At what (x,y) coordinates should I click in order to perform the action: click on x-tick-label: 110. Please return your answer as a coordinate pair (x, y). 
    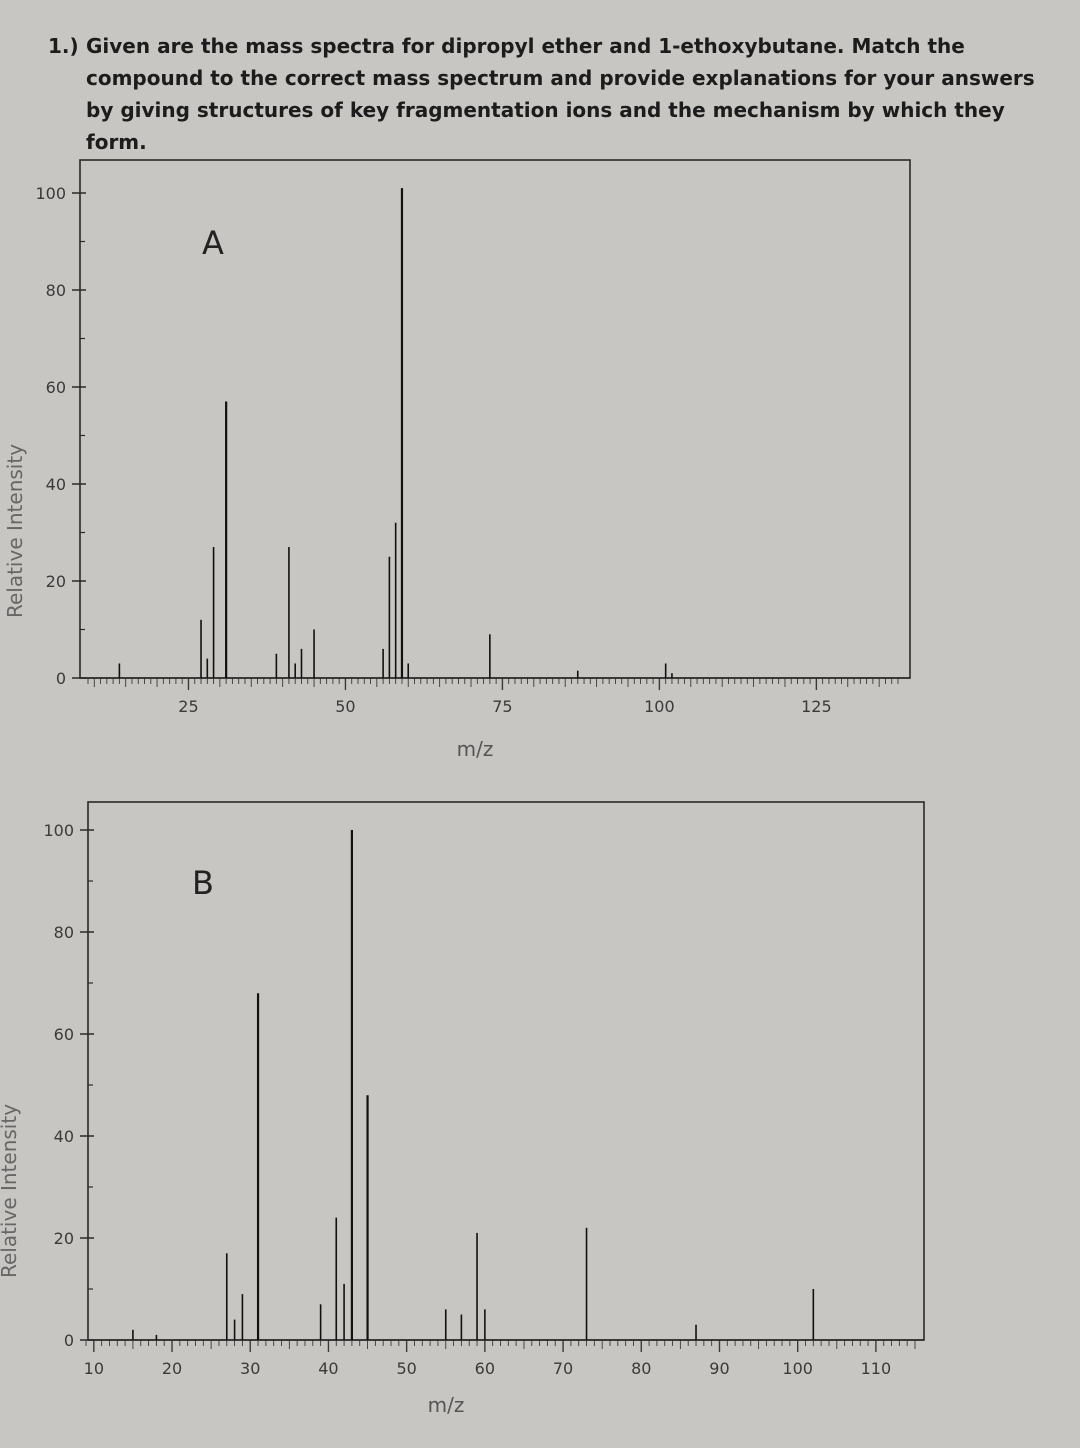
    Looking at the image, I should click on (876, 1368).